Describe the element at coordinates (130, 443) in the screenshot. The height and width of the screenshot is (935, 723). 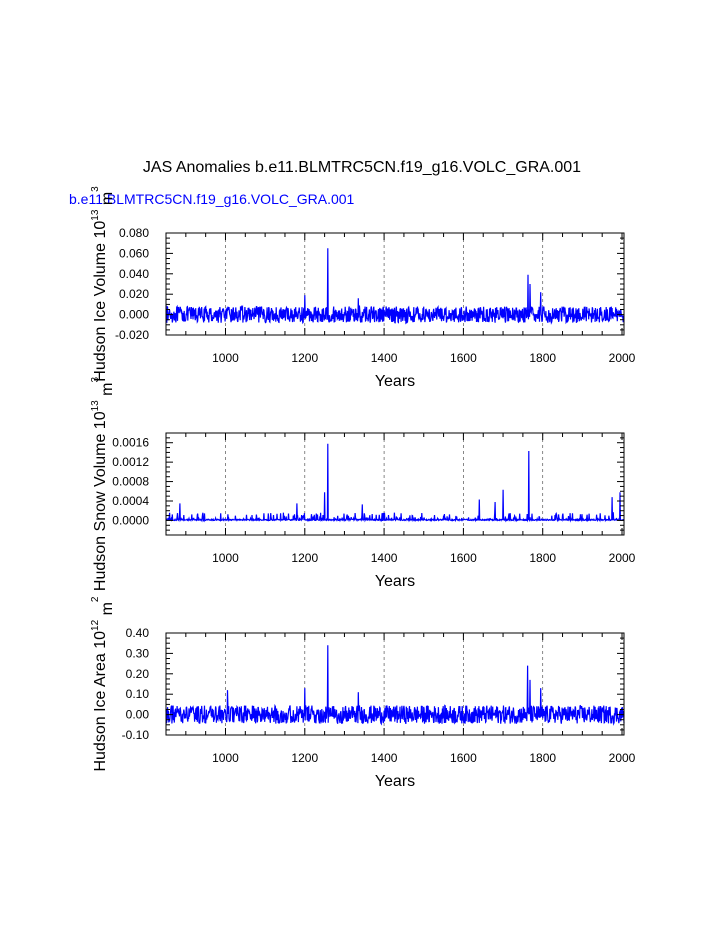
I see `y-tick-label: 0.0016` at that location.